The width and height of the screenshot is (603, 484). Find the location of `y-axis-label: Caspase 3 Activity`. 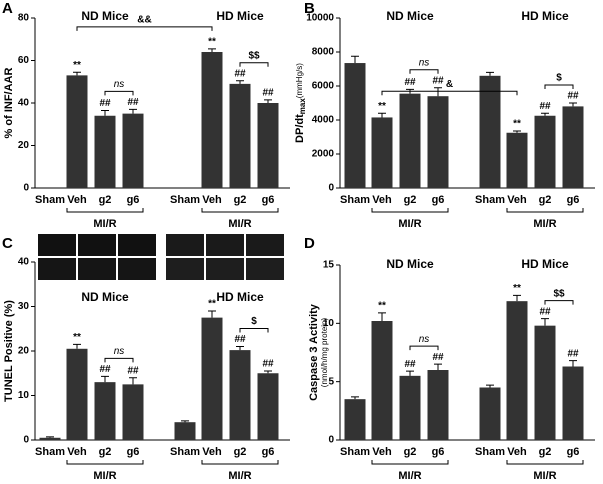

y-axis-label: Caspase 3 Activity is located at coordinates (314, 352).